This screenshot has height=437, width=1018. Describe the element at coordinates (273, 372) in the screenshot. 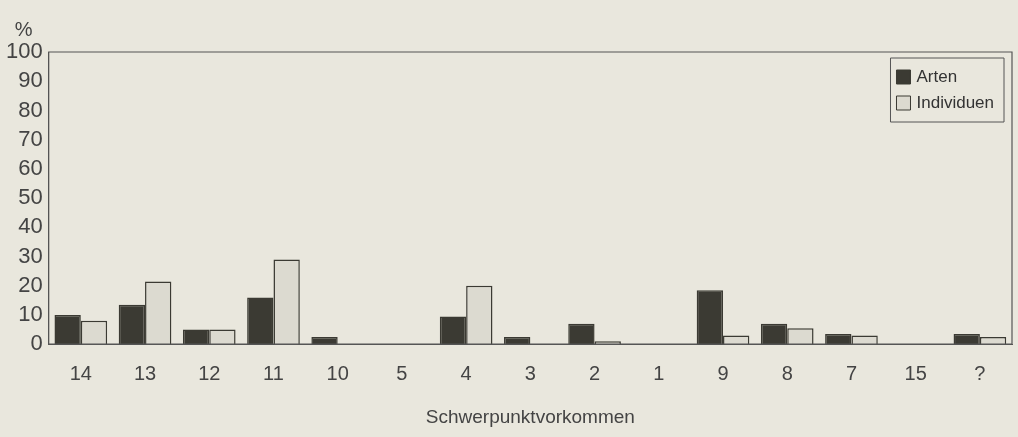

I see `x-tick-label: 11` at that location.